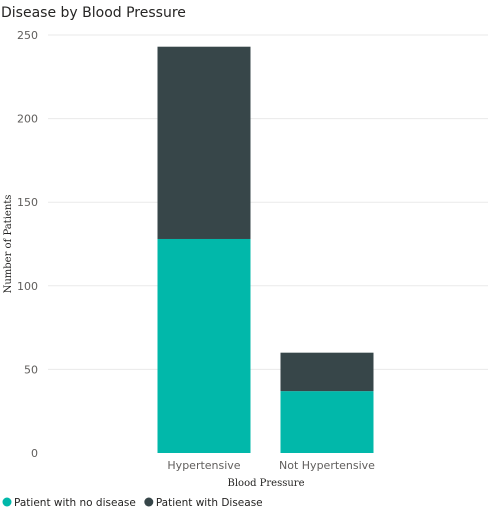 The width and height of the screenshot is (494, 525). Describe the element at coordinates (27, 286) in the screenshot. I see `y-tick-label: 100` at that location.